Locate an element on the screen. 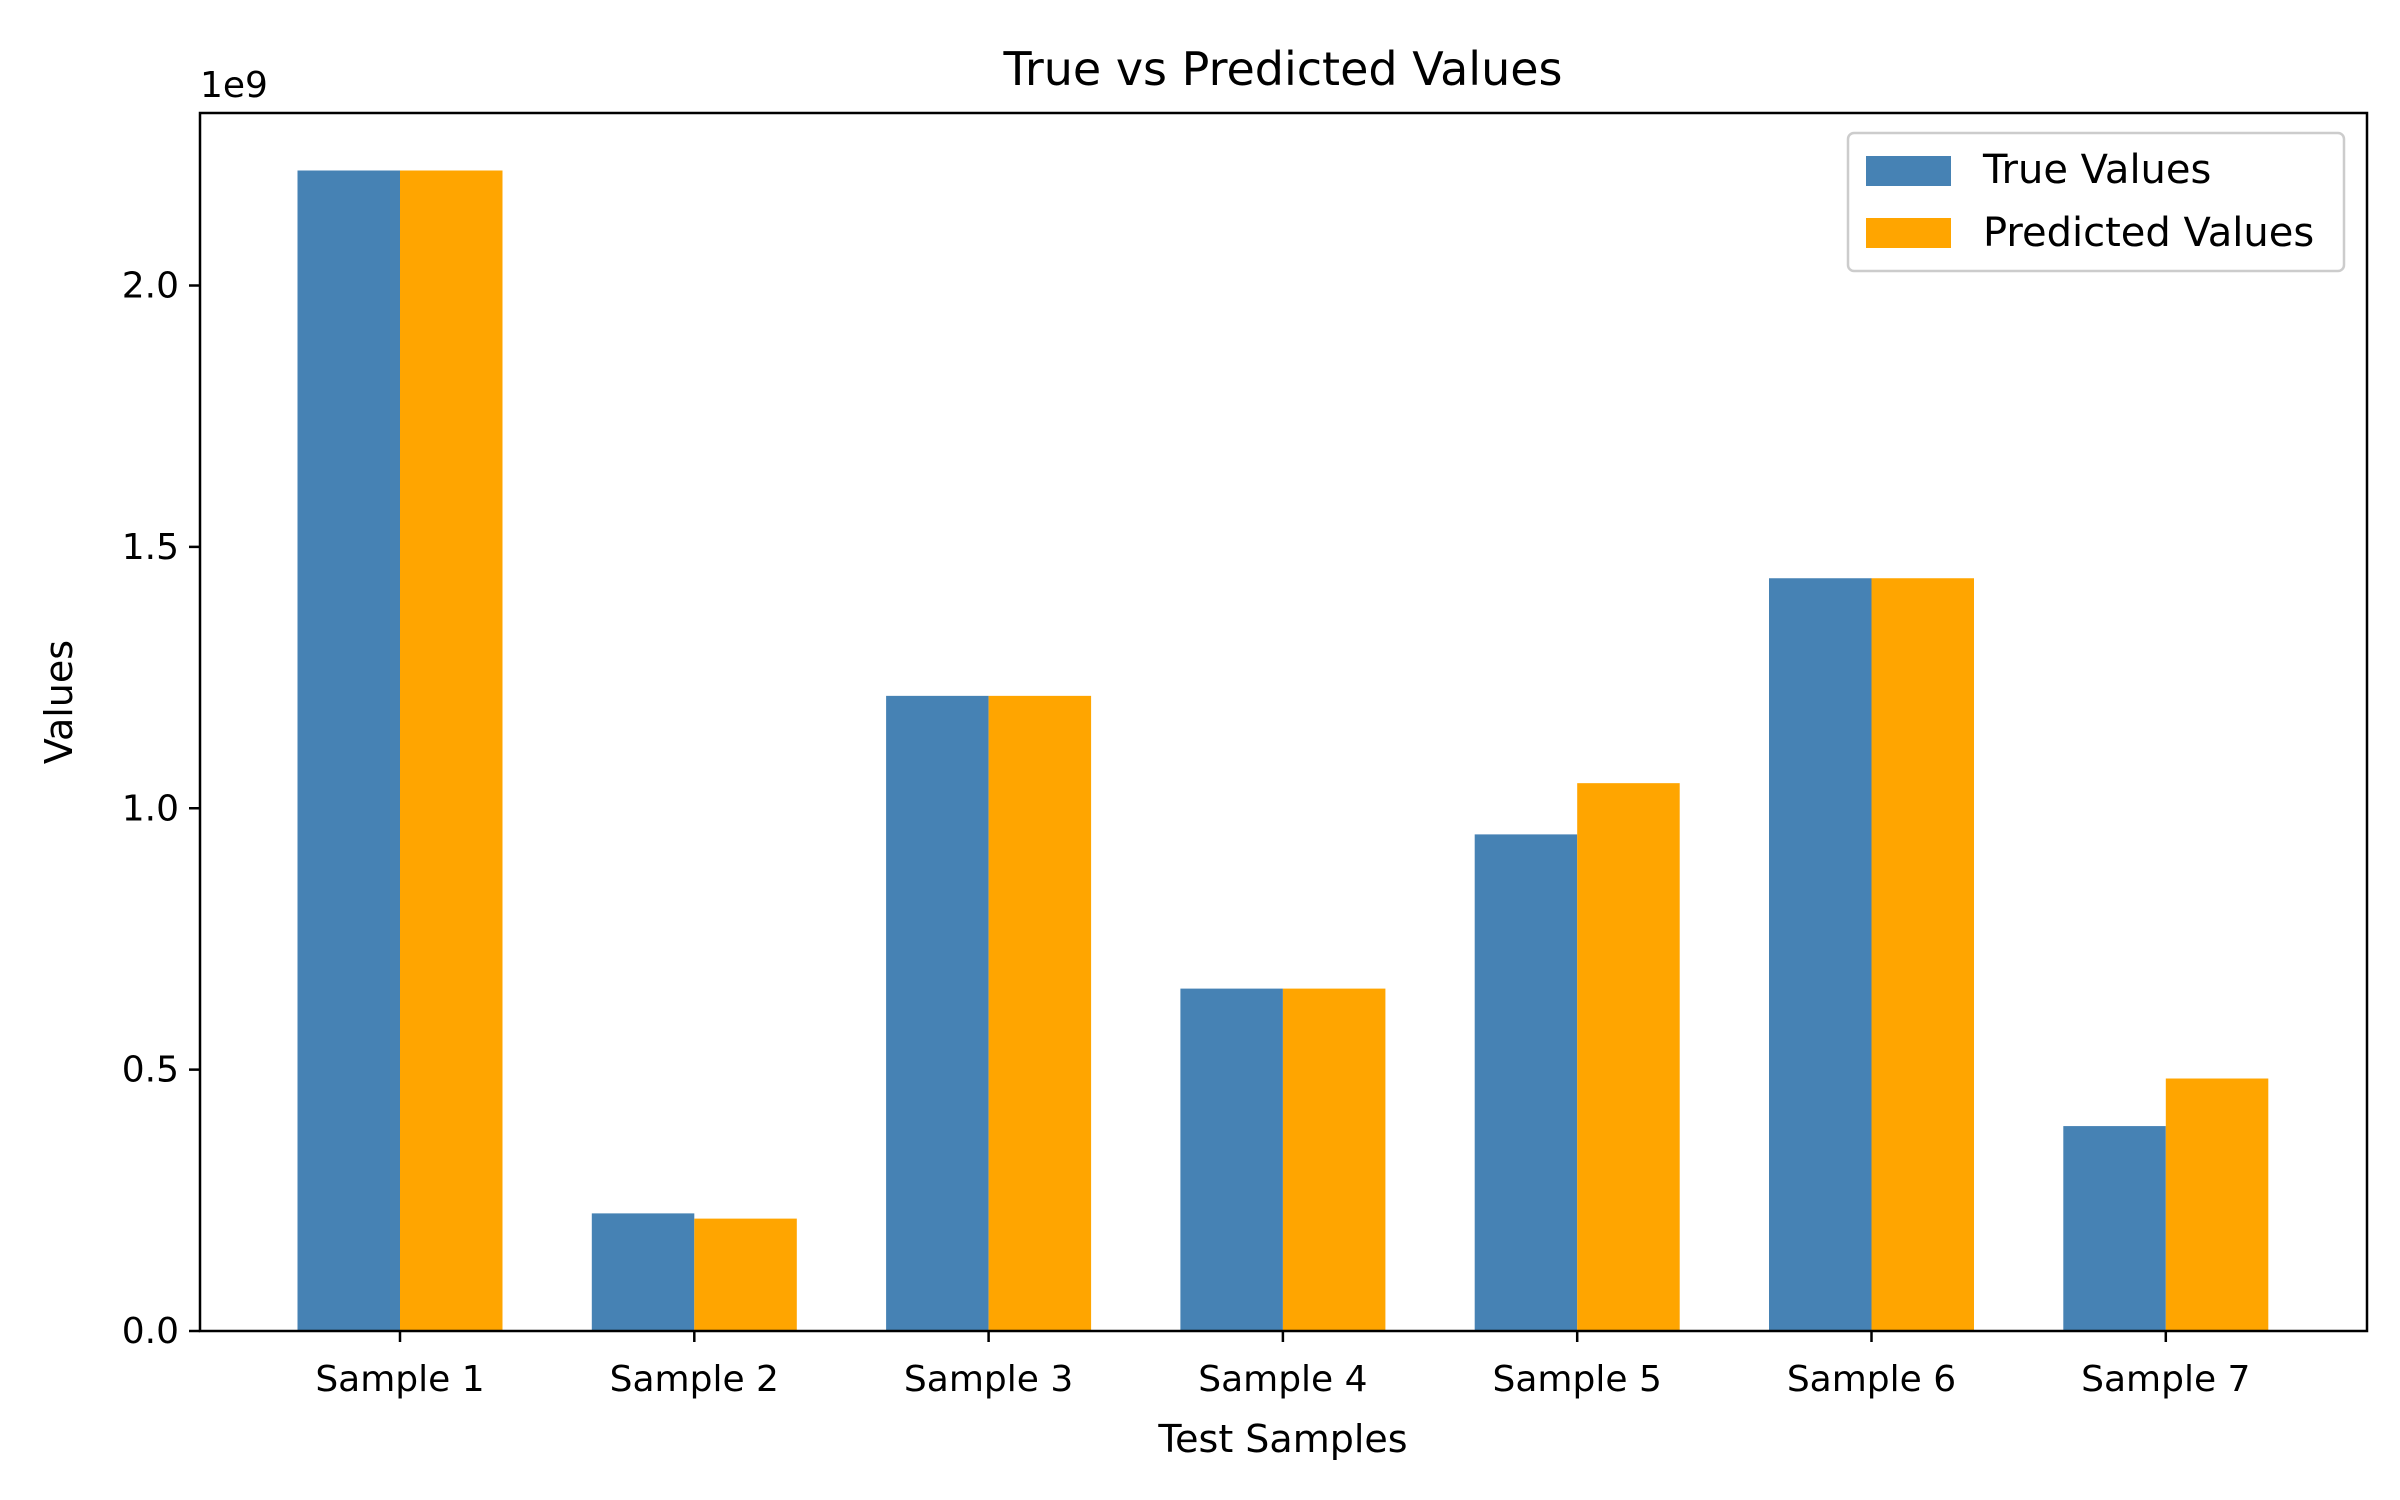 The image size is (2400, 1500). chart-title: True vs Predicted Values is located at coordinates (1283, 69).